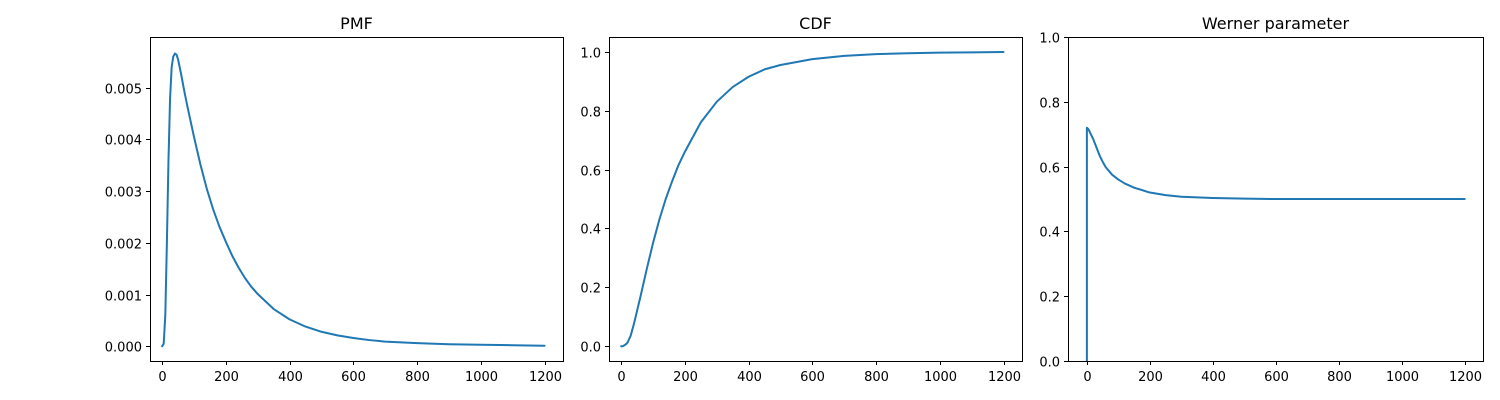 The height and width of the screenshot is (400, 1500). What do you see at coordinates (545, 377) in the screenshot?
I see `pmf-x-tick-label: 1200` at bounding box center [545, 377].